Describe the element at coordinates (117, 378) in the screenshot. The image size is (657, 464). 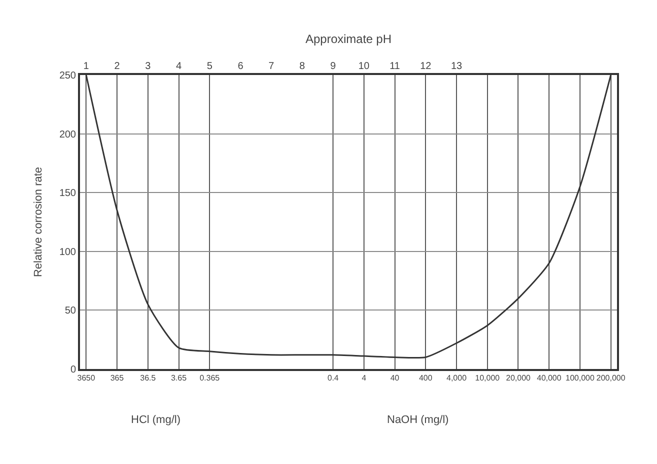
I see `x-tick-label: 365` at that location.